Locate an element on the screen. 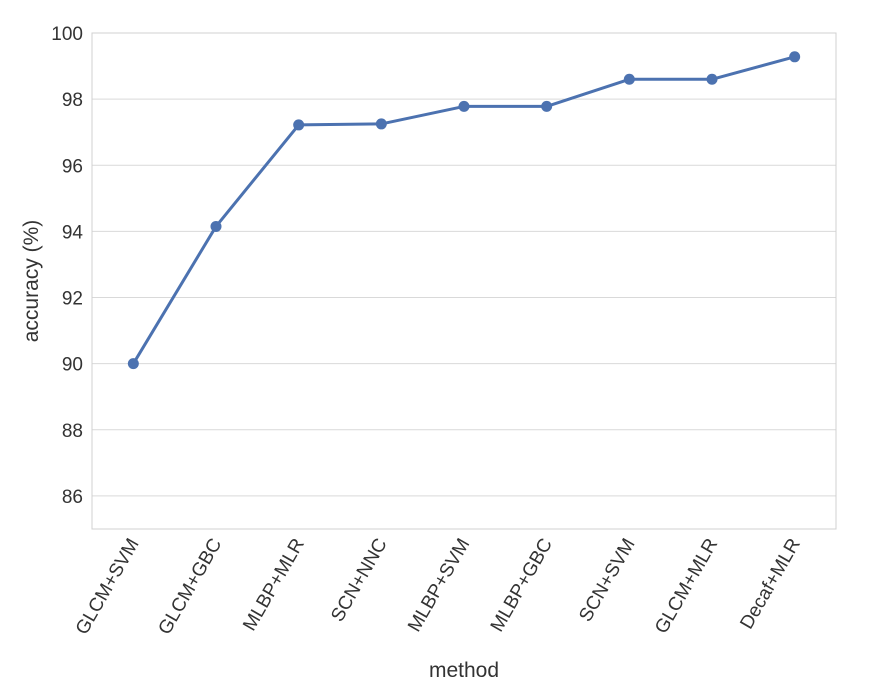 The image size is (872, 696). x-tick-label: GLCM+SVM is located at coordinates (108, 586).